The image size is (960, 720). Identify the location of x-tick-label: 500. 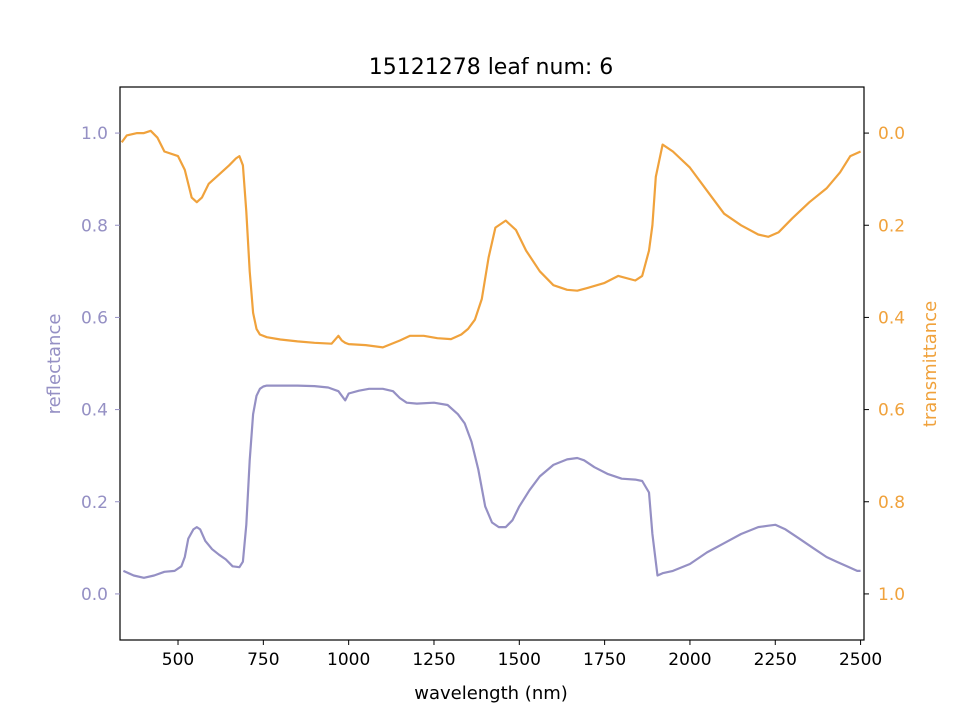
(178, 660).